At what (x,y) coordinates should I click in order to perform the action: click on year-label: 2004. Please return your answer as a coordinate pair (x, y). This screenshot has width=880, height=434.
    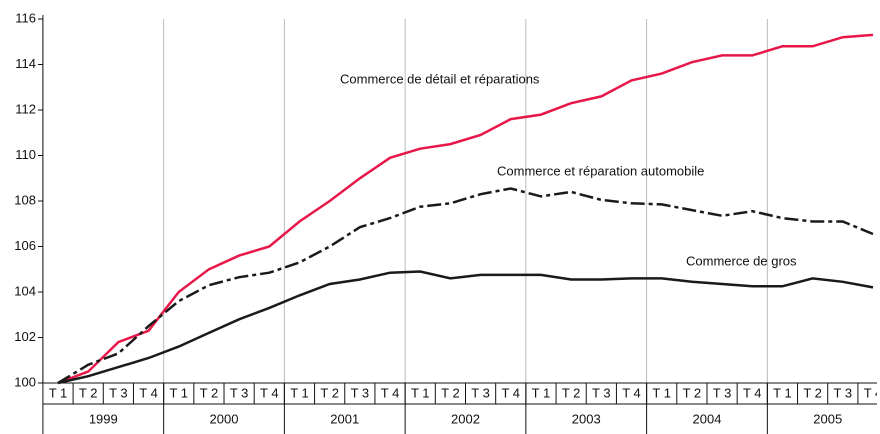
    Looking at the image, I should click on (707, 418).